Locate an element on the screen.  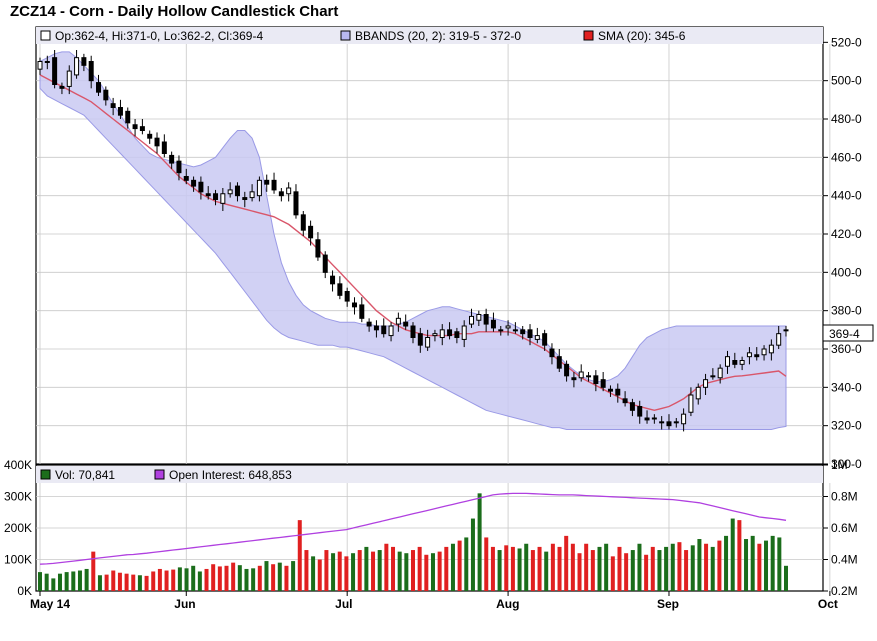
price-tick-label: 480-0 is located at coordinates (846, 119).